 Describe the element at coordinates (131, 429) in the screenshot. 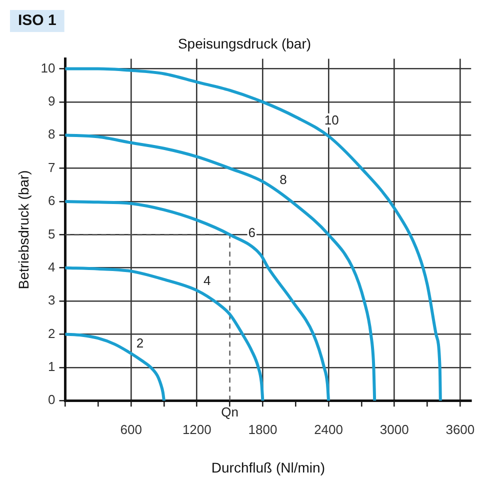

I see `x-tick-label: 600` at that location.